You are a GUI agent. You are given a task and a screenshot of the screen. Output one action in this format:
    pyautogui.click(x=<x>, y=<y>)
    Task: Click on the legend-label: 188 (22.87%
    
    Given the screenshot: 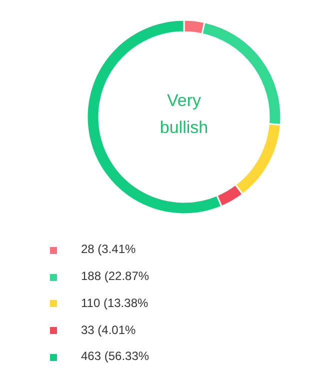 What is the action you would take?
    pyautogui.click(x=115, y=276)
    